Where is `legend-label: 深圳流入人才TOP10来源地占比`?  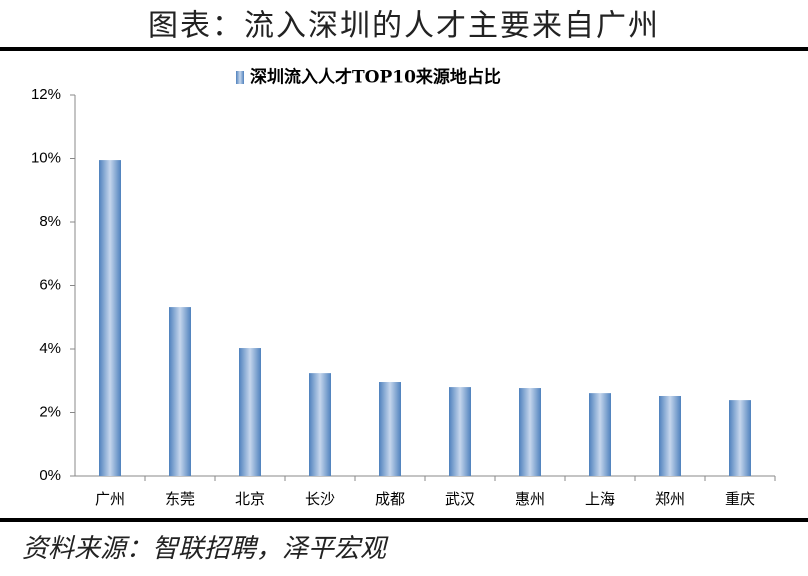
legend-label: 深圳流入人才TOP10来源地占比 is located at coordinates (375, 77).